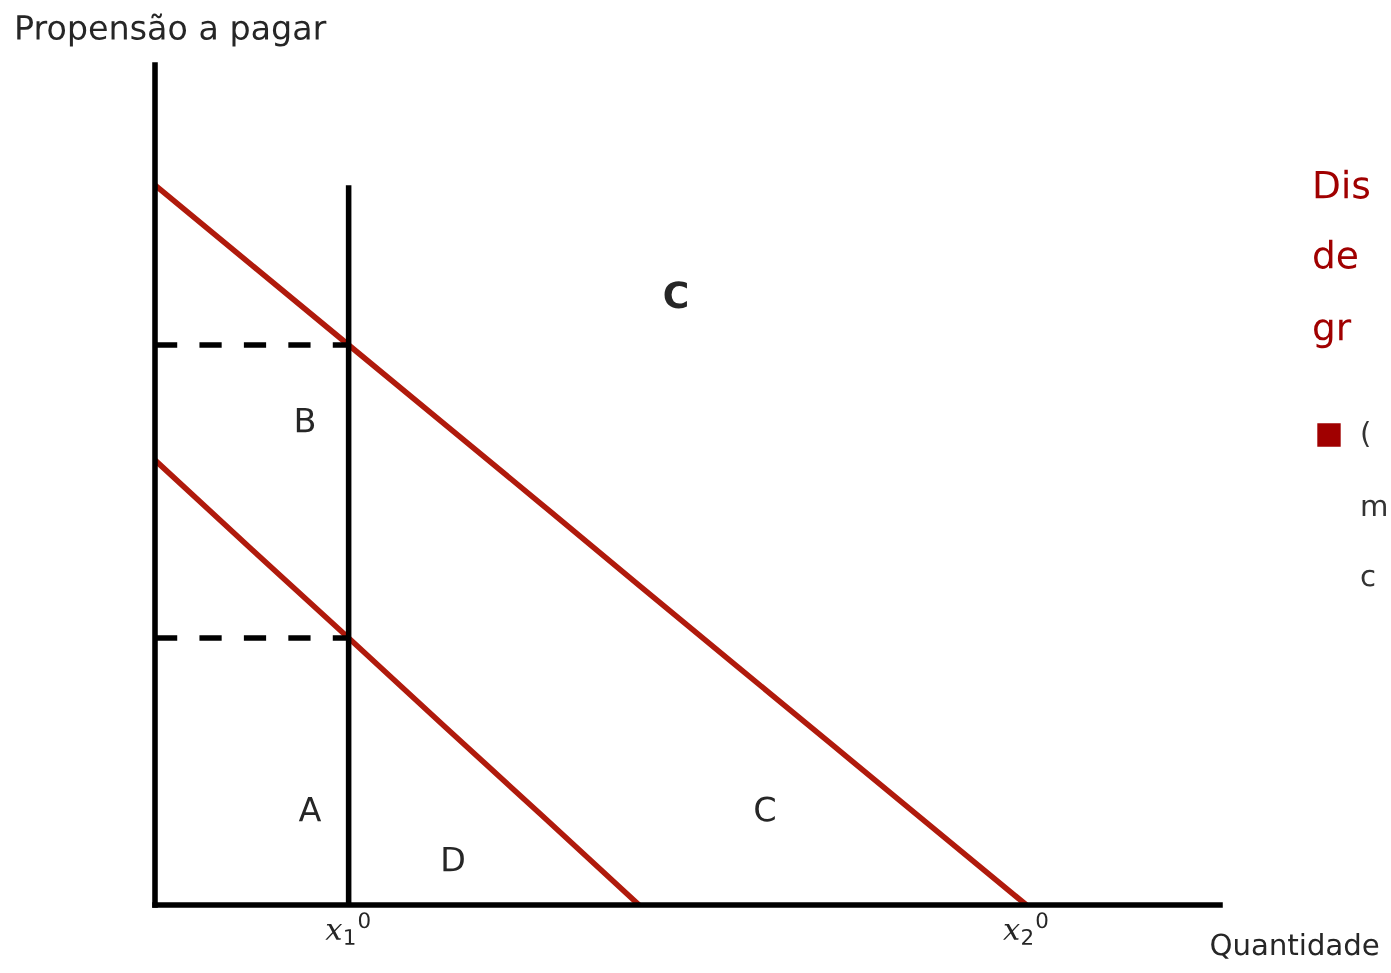  What do you see at coordinates (1295, 945) in the screenshot?
I see `x-axis-title: Quantidade` at bounding box center [1295, 945].